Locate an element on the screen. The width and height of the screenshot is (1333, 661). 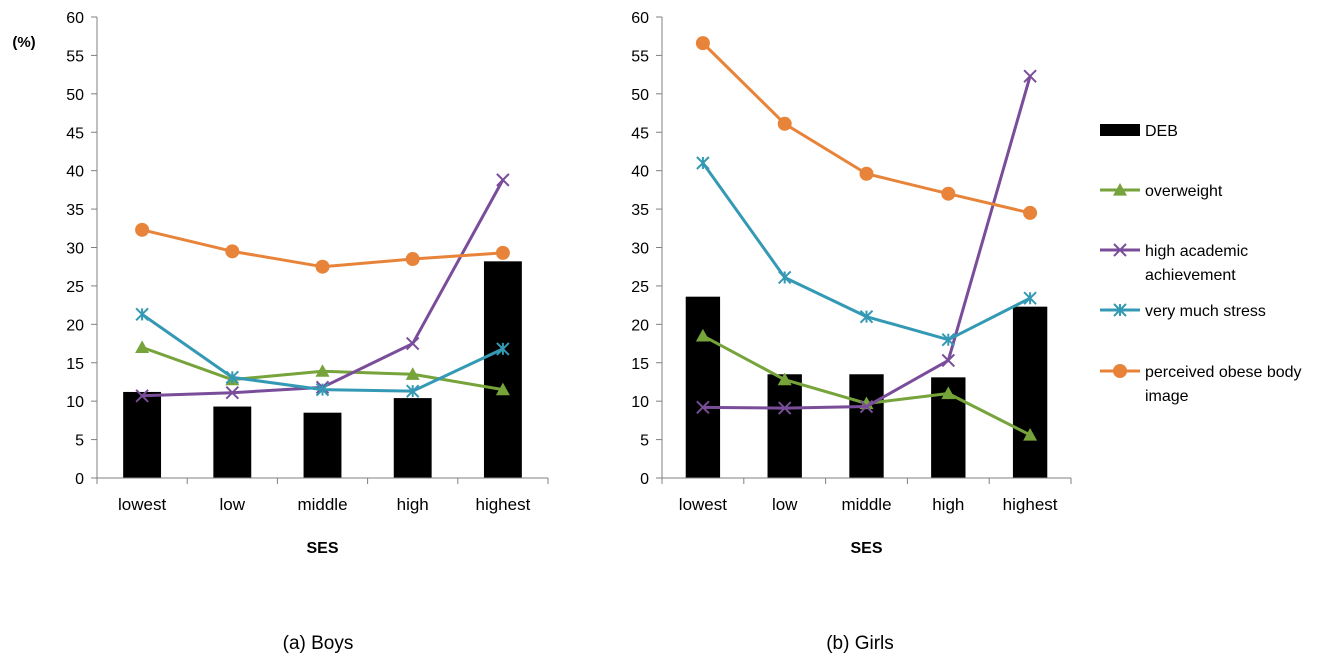
legend-label-DEB: DEB is located at coordinates (1161, 131).